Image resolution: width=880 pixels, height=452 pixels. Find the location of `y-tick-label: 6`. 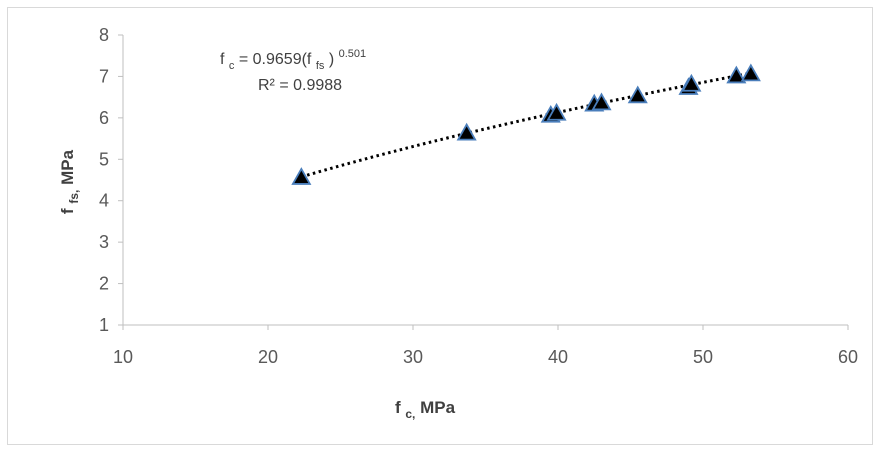

y-tick-label: 6 is located at coordinates (104, 118).